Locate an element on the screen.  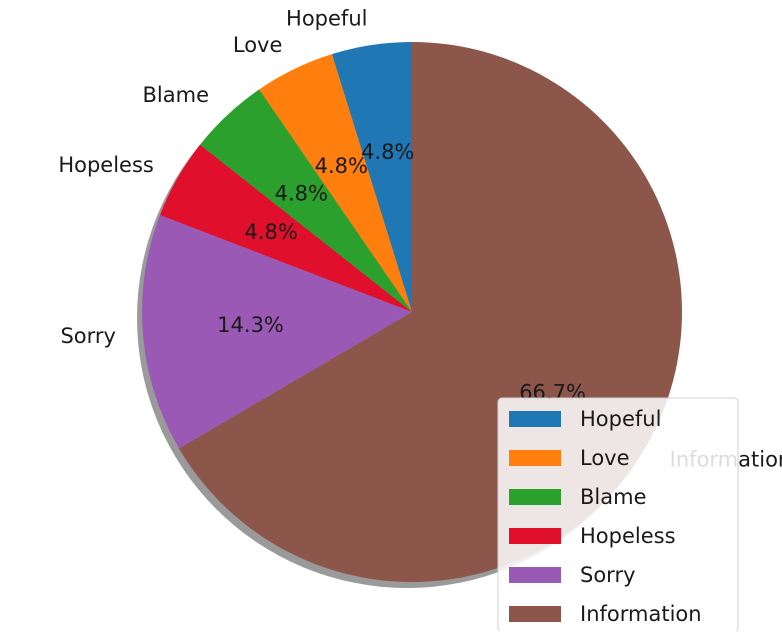
slice-label-hopeful: Hopeful is located at coordinates (326, 18).